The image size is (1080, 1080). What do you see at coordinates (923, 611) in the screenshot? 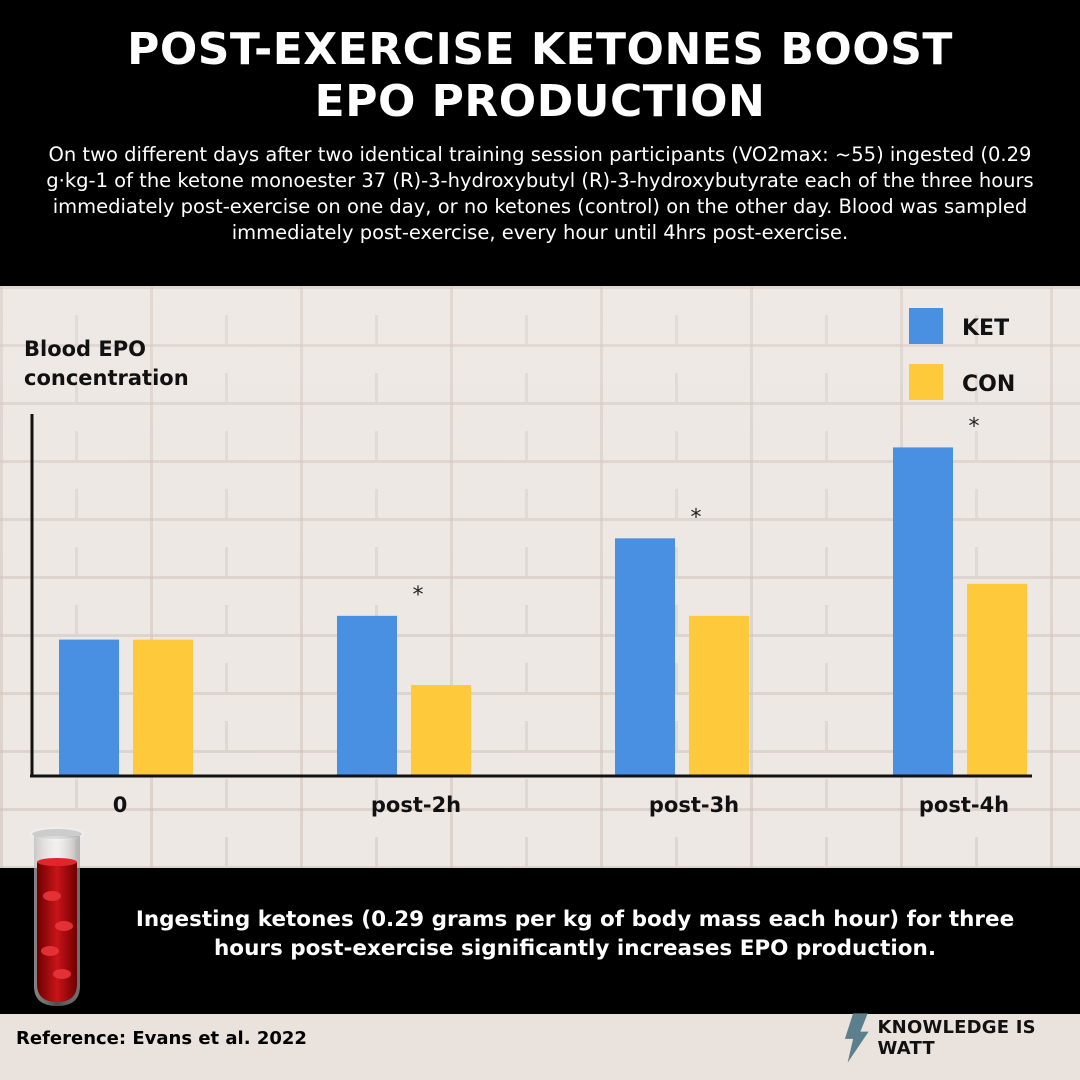
I see `bar-ket-post-4h` at bounding box center [923, 611].